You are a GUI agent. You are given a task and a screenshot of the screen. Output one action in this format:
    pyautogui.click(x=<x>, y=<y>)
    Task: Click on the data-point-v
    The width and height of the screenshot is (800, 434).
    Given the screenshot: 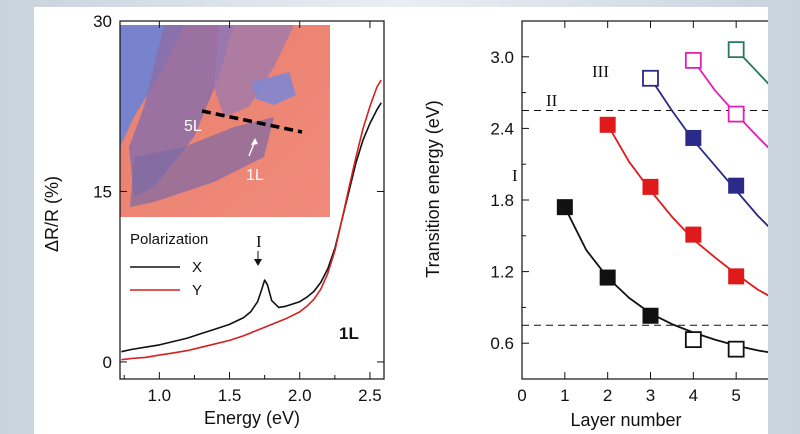 What is the action you would take?
    pyautogui.click(x=736, y=50)
    